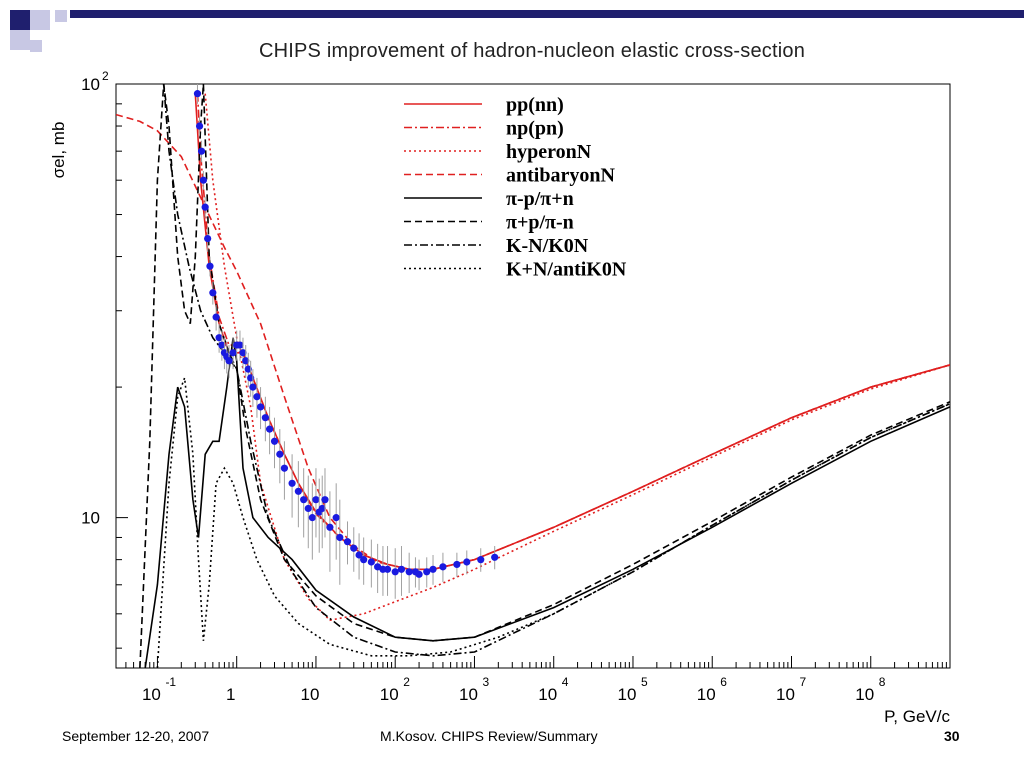 The width and height of the screenshot is (1024, 768). Describe the element at coordinates (547, 246) in the screenshot. I see `legend-label: K-N/K0N` at that location.